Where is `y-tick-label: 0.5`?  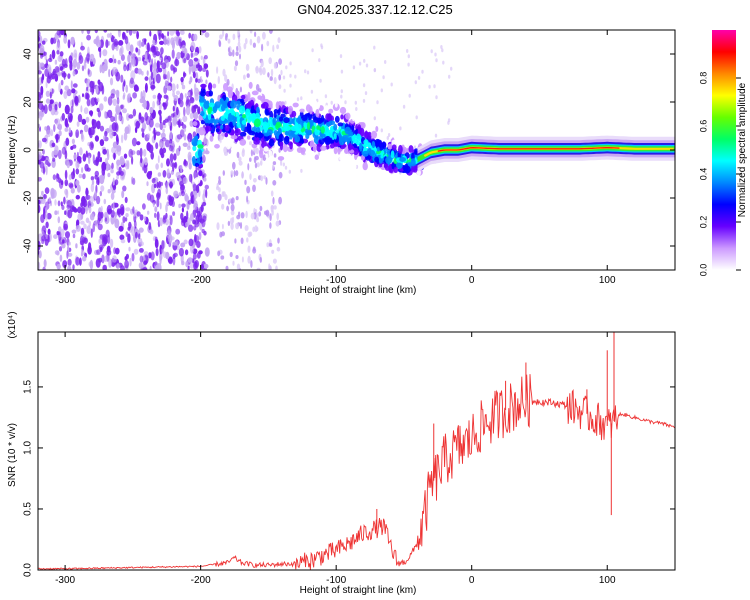
y-tick-label: 0.5 is located at coordinates (28, 509).